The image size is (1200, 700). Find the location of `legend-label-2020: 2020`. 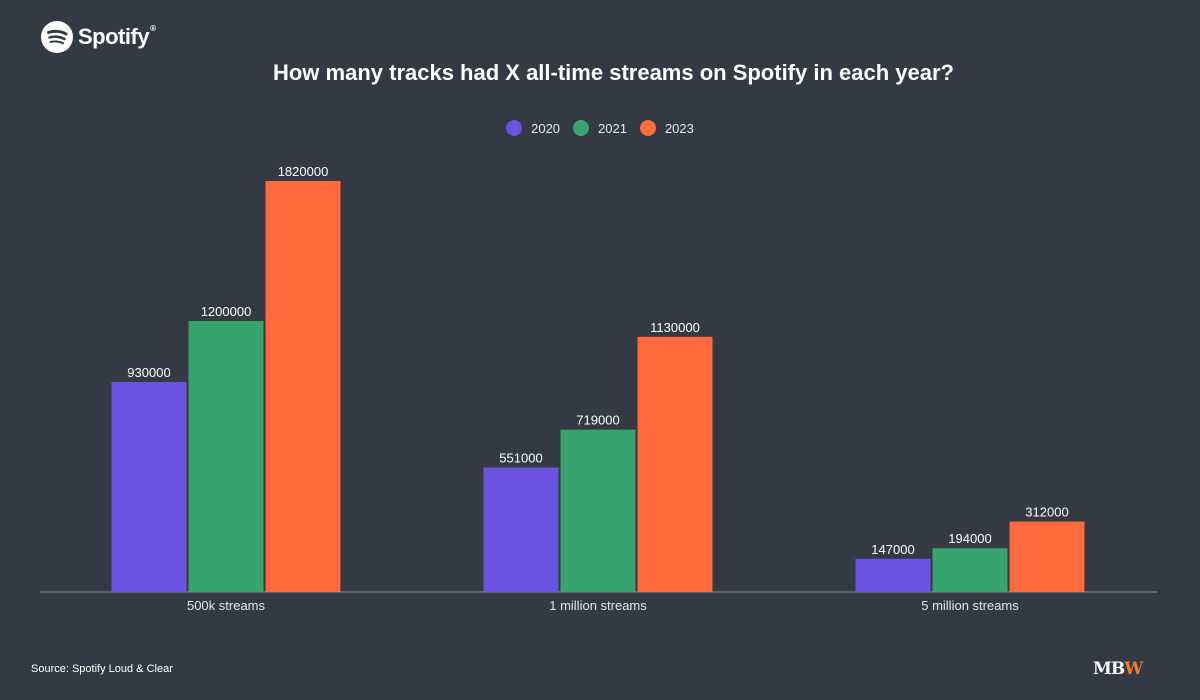

legend-label-2020: 2020 is located at coordinates (546, 128).